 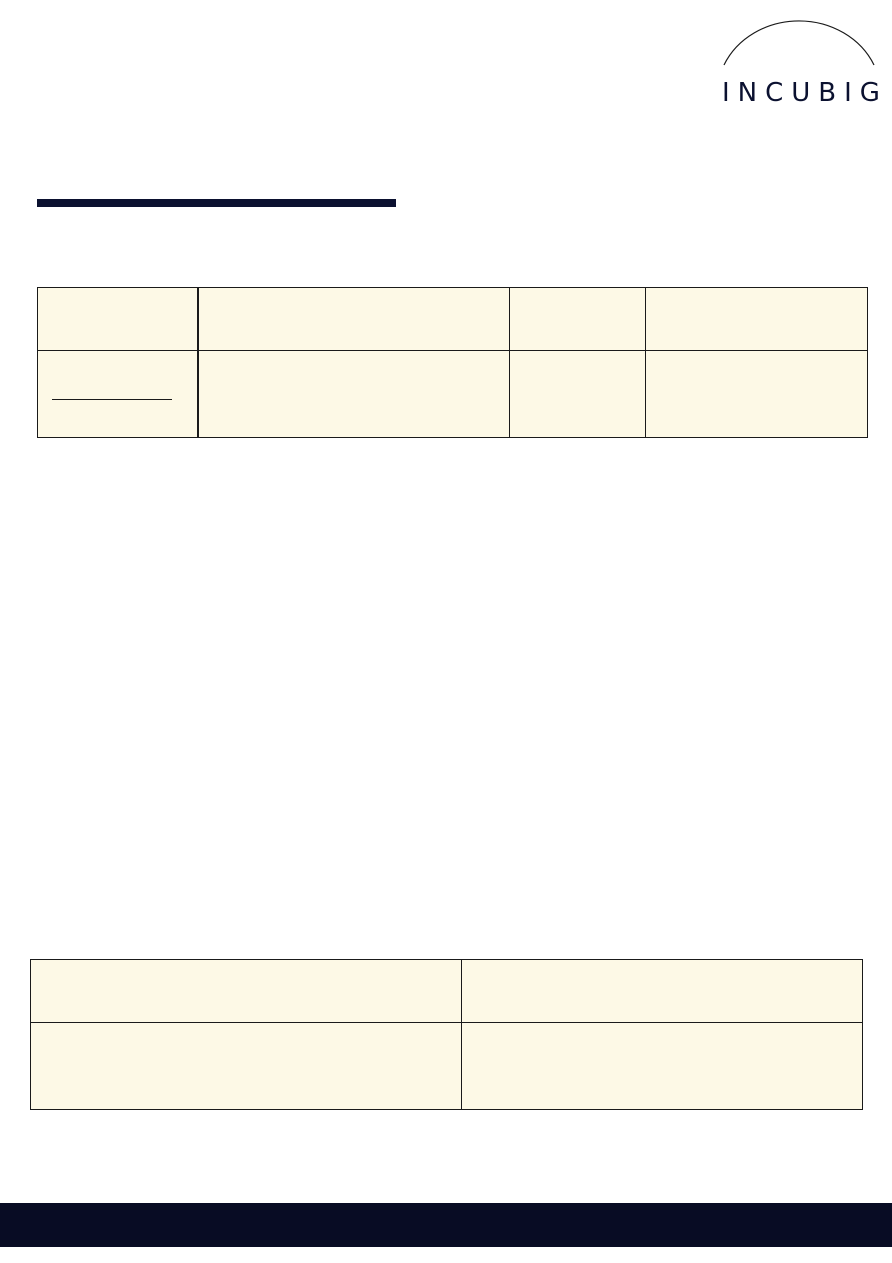 I want to click on incubig-logo: INCUBIG, so click(x=800, y=58).